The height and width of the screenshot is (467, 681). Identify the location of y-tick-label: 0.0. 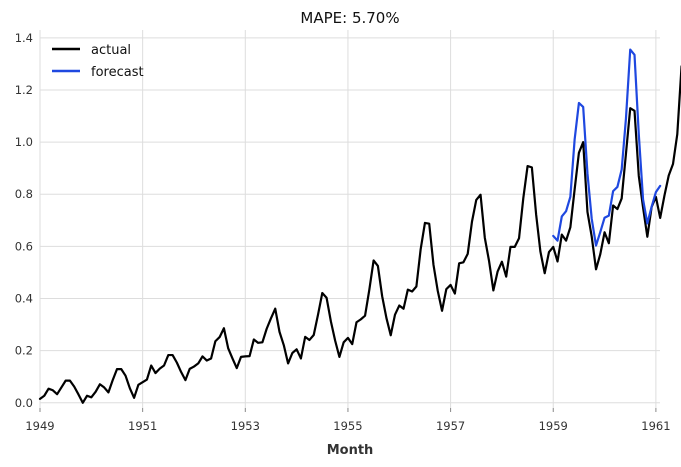
(24, 403).